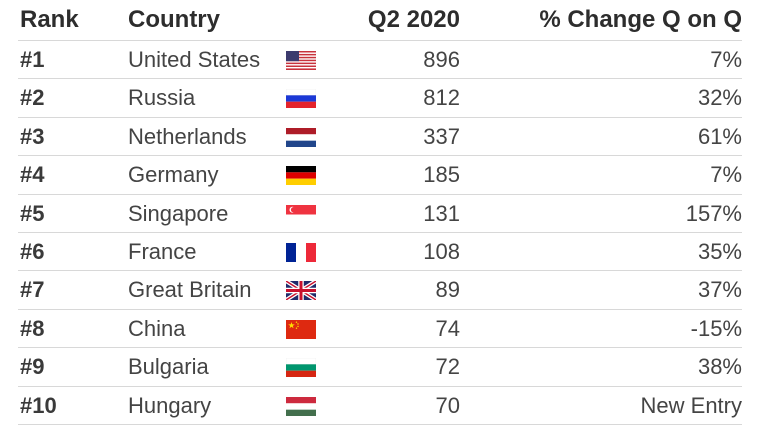  Describe the element at coordinates (187, 136) in the screenshot. I see `country-cell: Netherlands` at that location.